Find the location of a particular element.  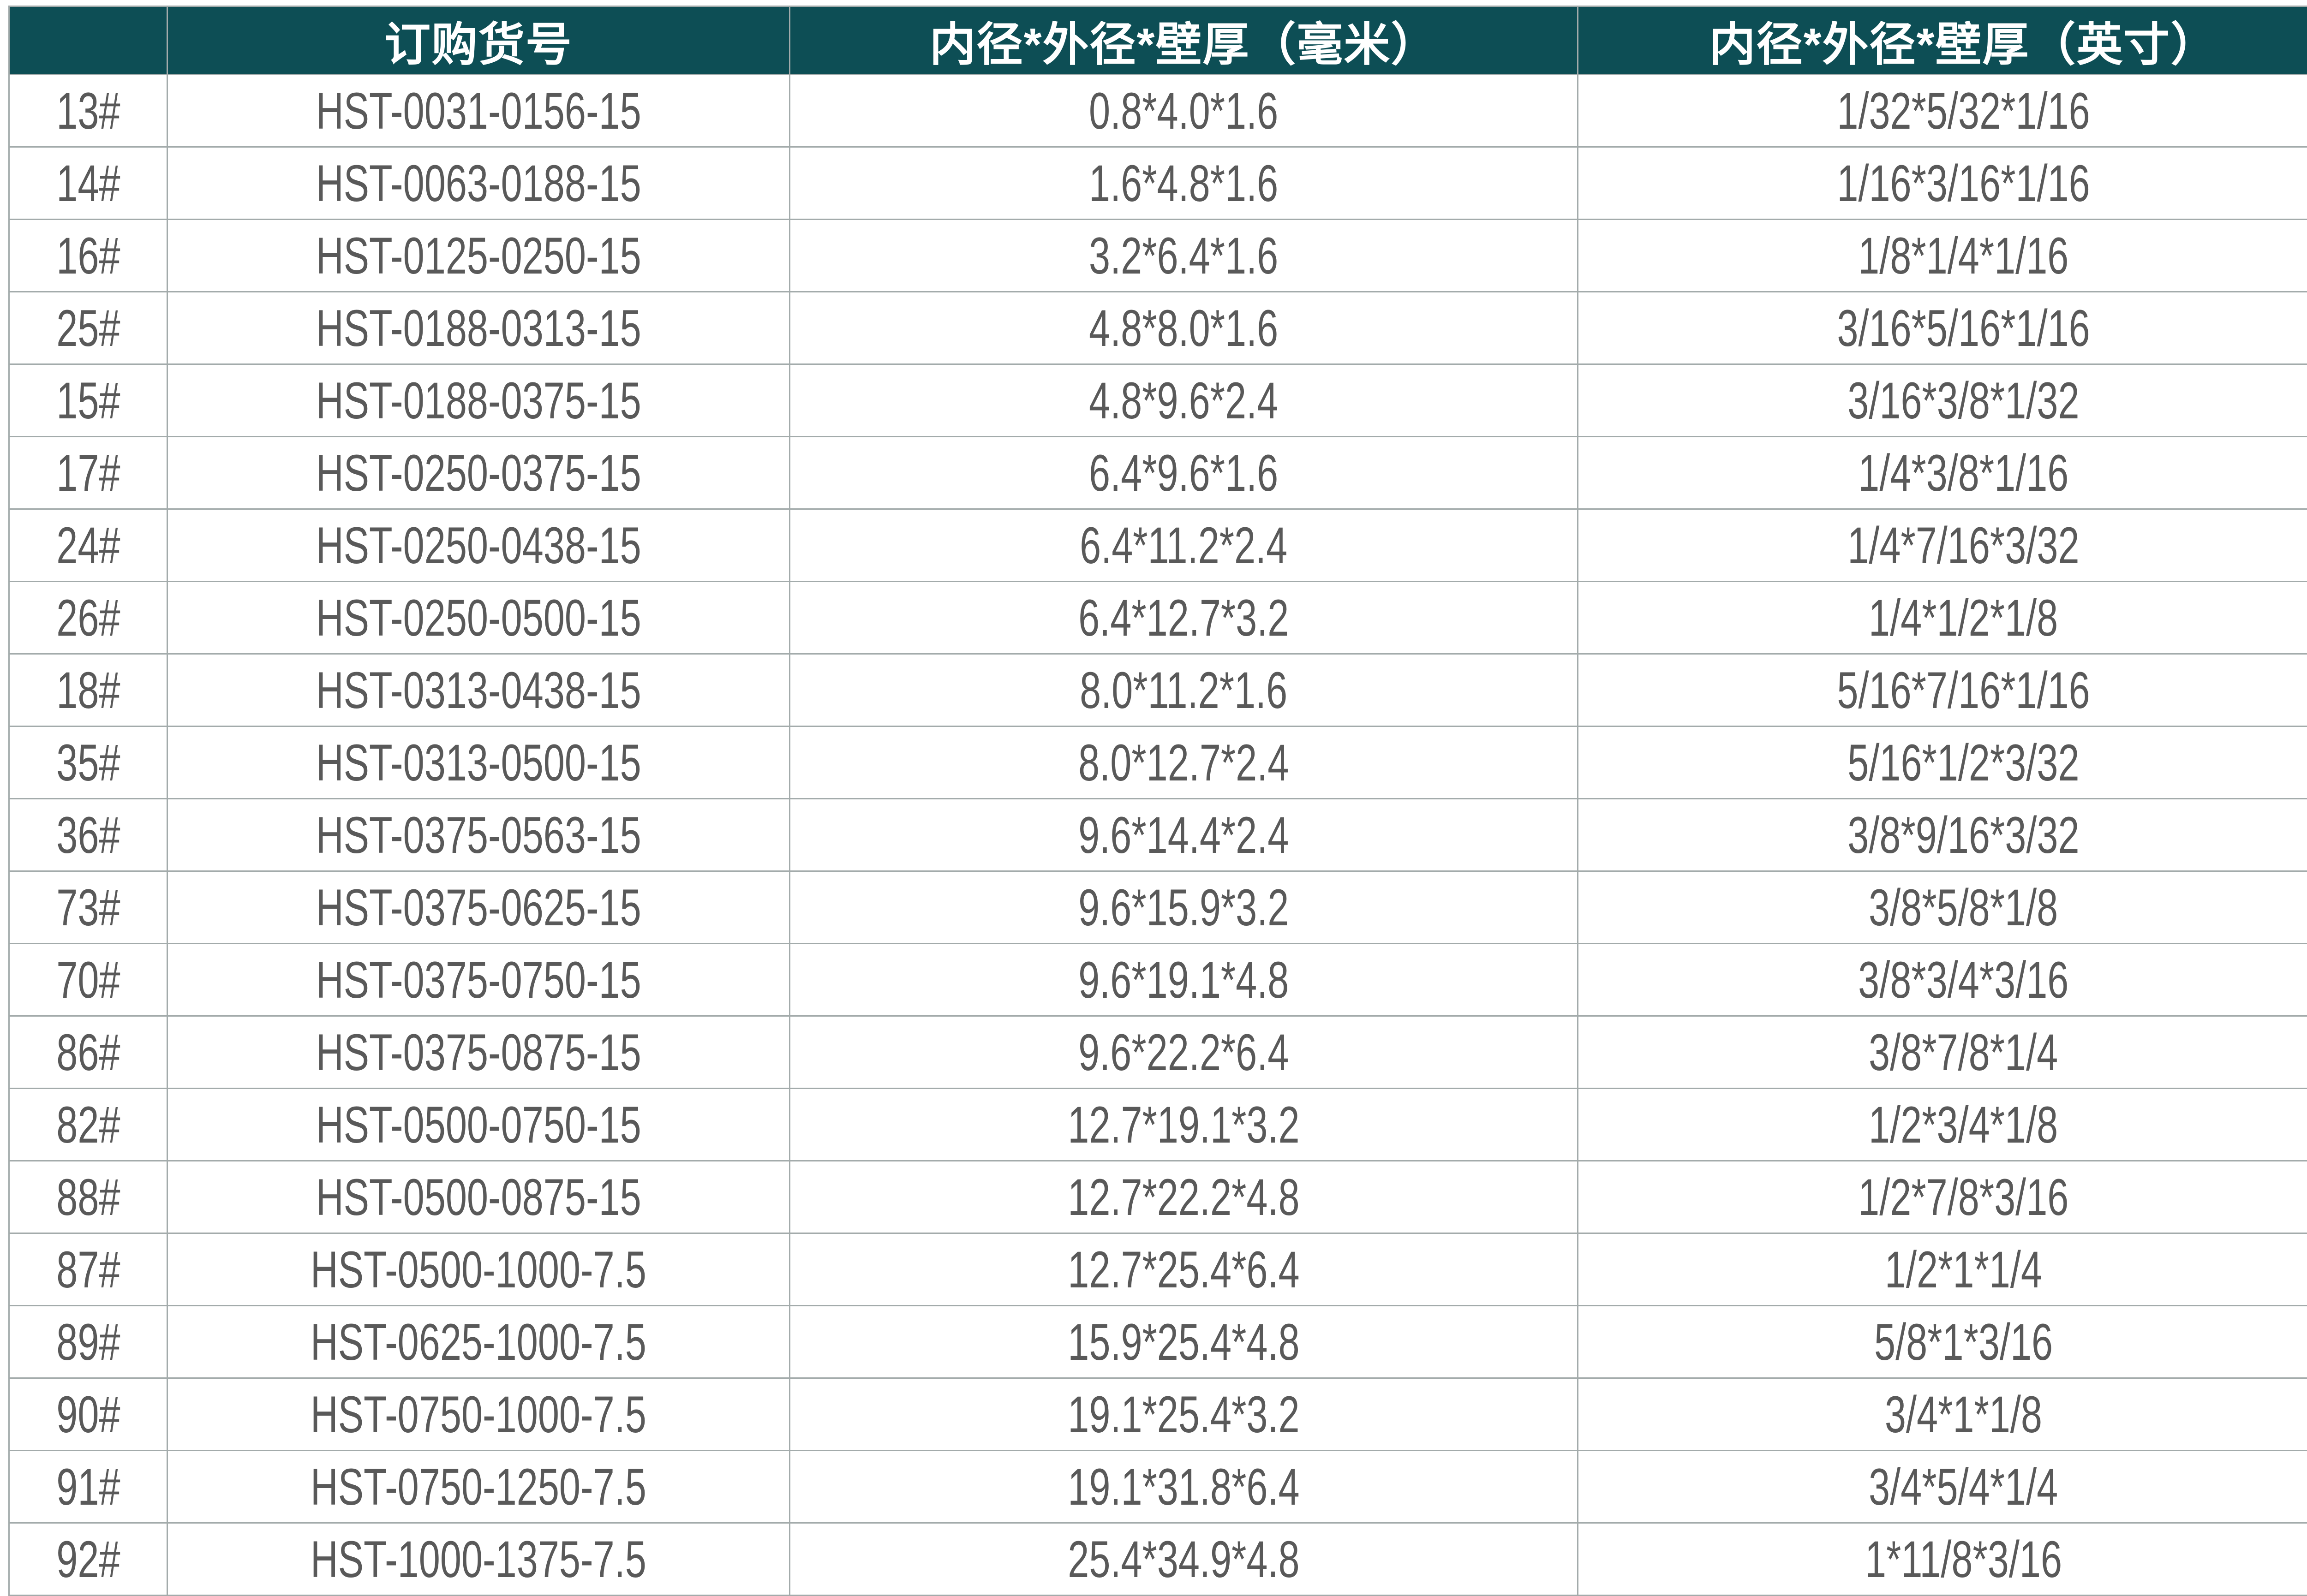

size-inch-cell: 3/8*3/4*3/16 is located at coordinates (1942, 980).